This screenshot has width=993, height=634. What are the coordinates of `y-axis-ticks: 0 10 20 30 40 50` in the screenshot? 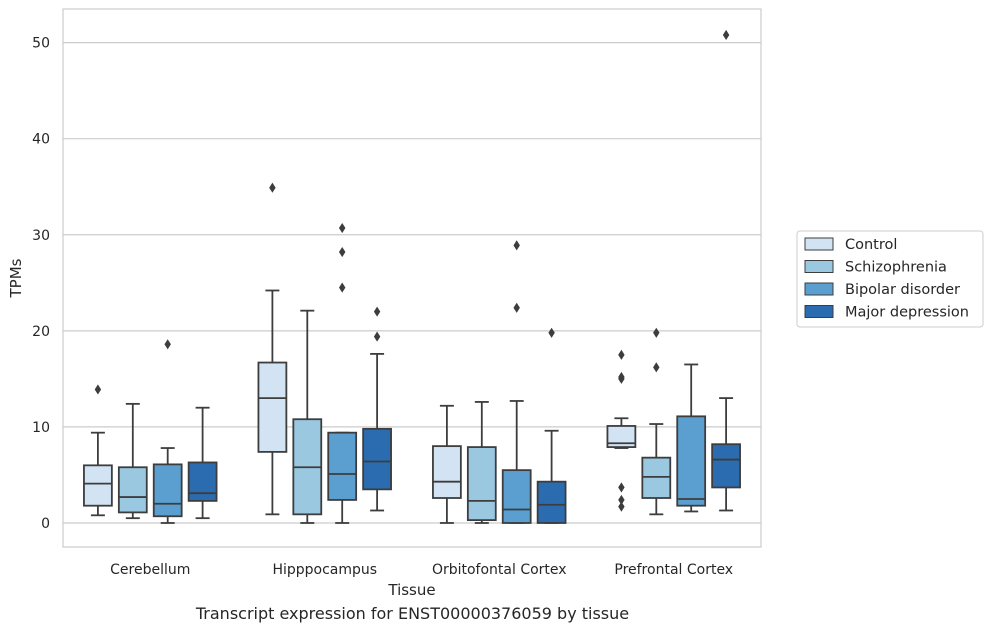 It's located at (41, 284).